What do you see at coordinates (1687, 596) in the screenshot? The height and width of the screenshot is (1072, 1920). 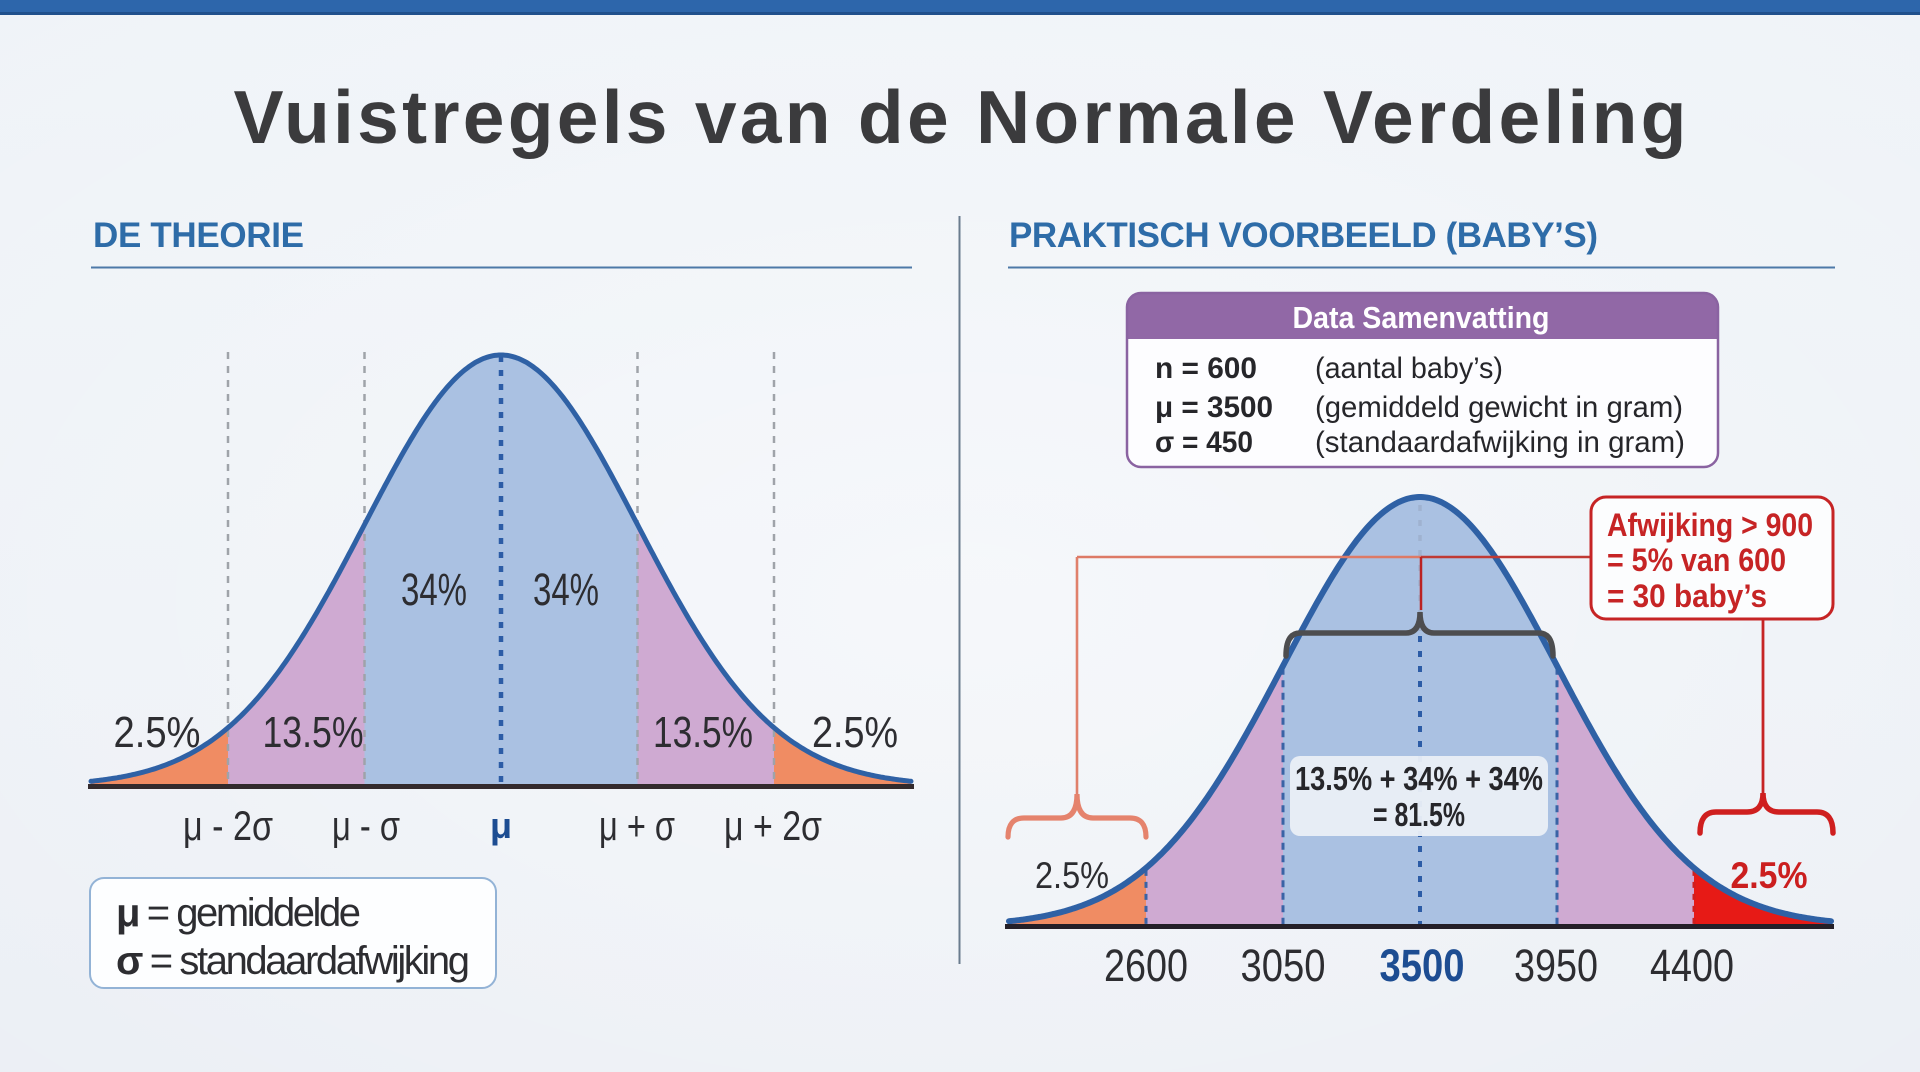 I see `svg-text: = 30 baby’s` at bounding box center [1687, 596].